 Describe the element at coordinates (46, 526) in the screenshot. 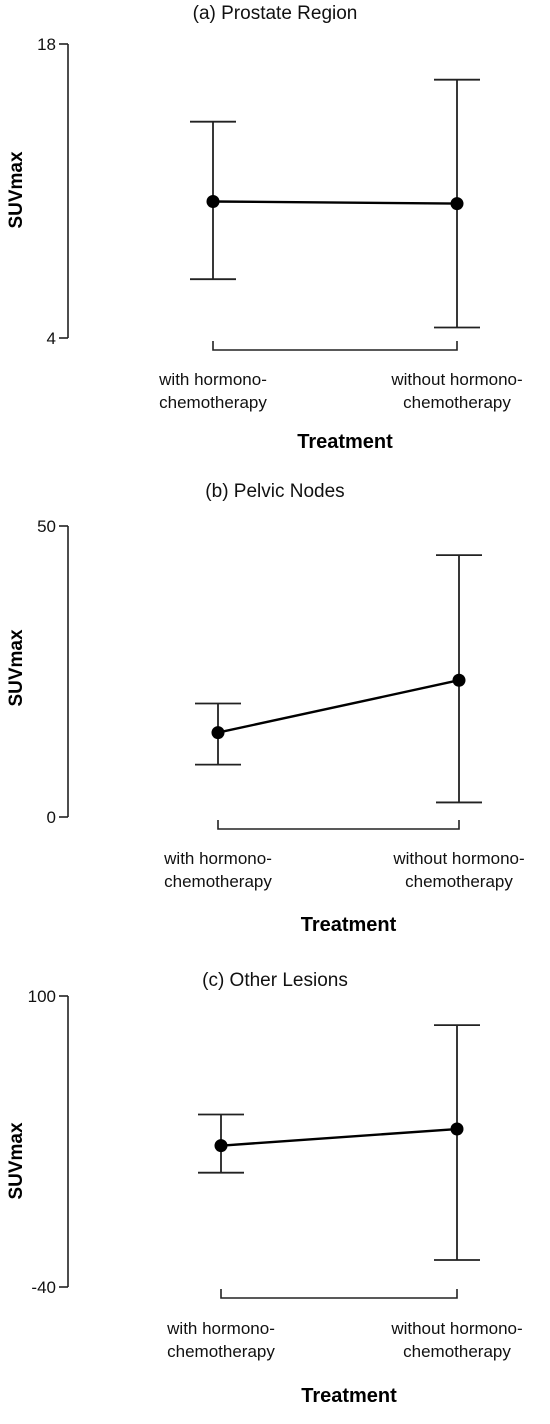

I see `y-tick-label: 50` at that location.